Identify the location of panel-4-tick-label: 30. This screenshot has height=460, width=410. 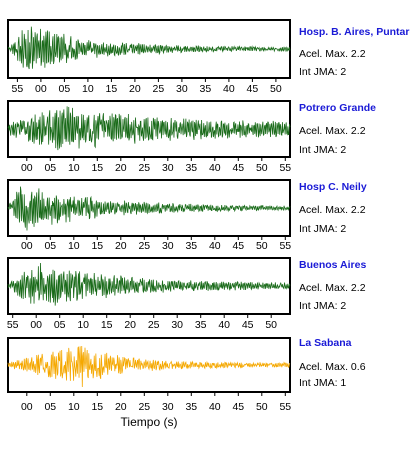
(177, 325).